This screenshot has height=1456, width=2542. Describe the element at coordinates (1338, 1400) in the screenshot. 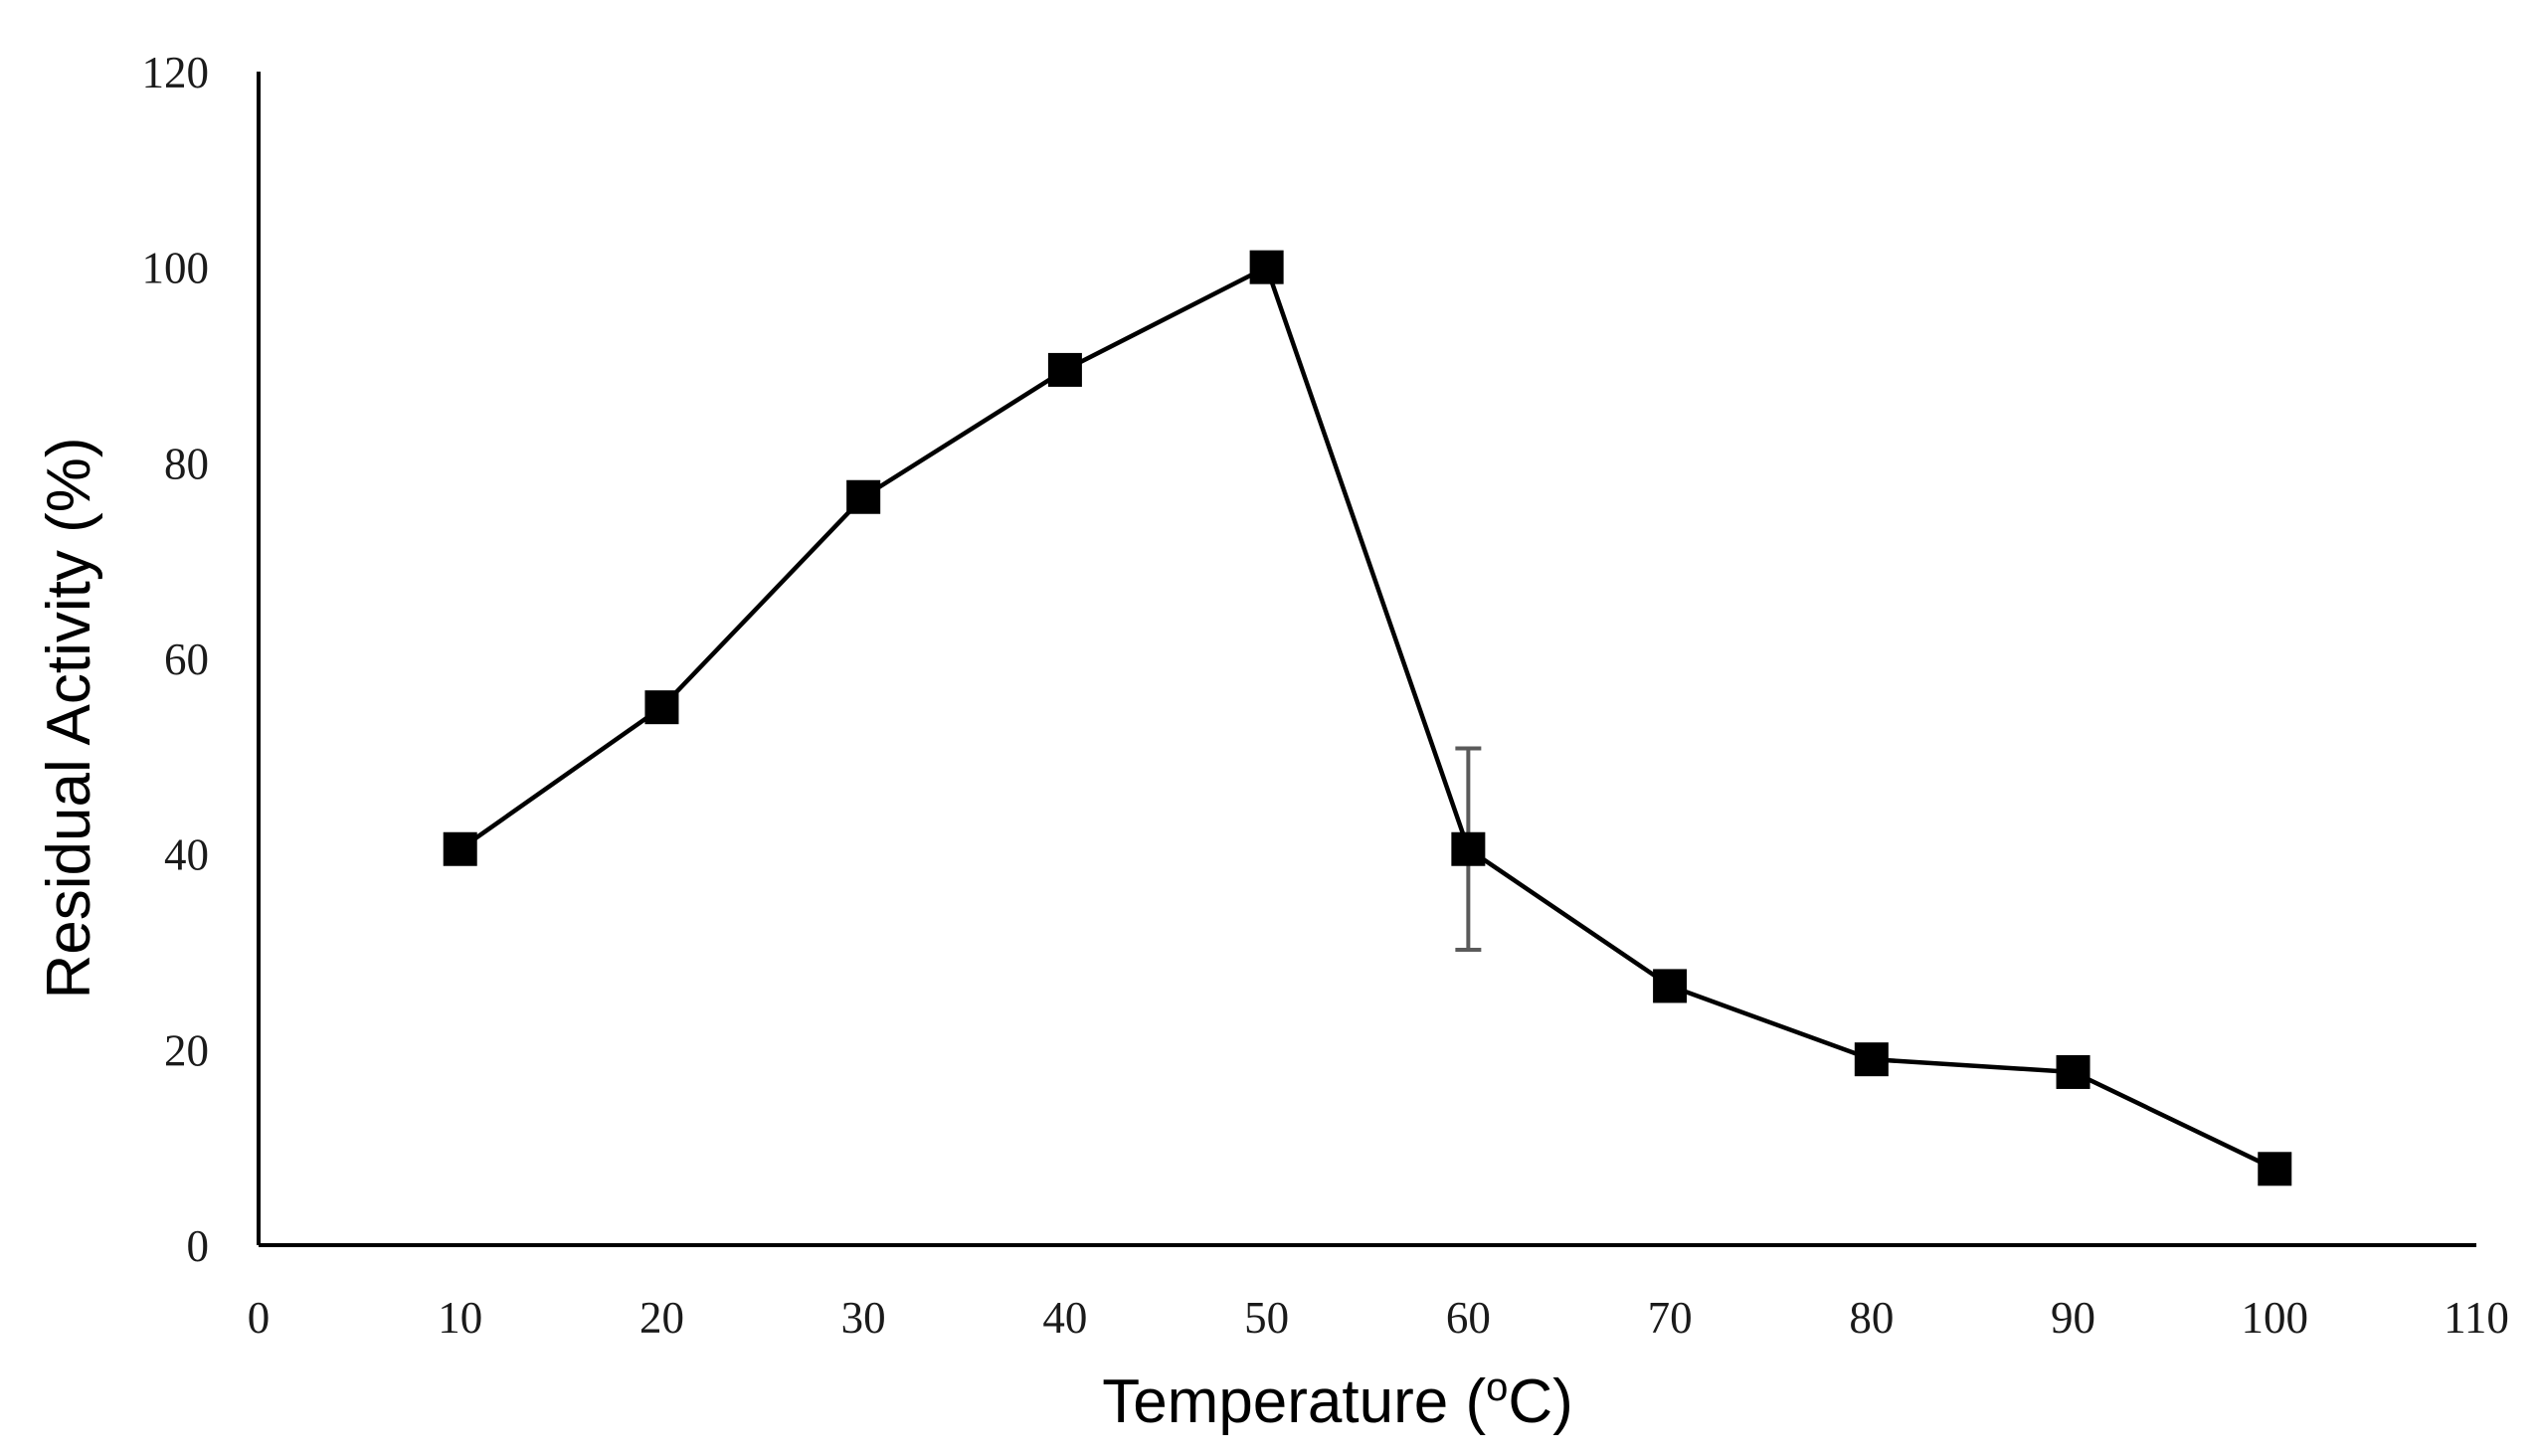

I see `x-axis-title: Temperature (oC)` at that location.